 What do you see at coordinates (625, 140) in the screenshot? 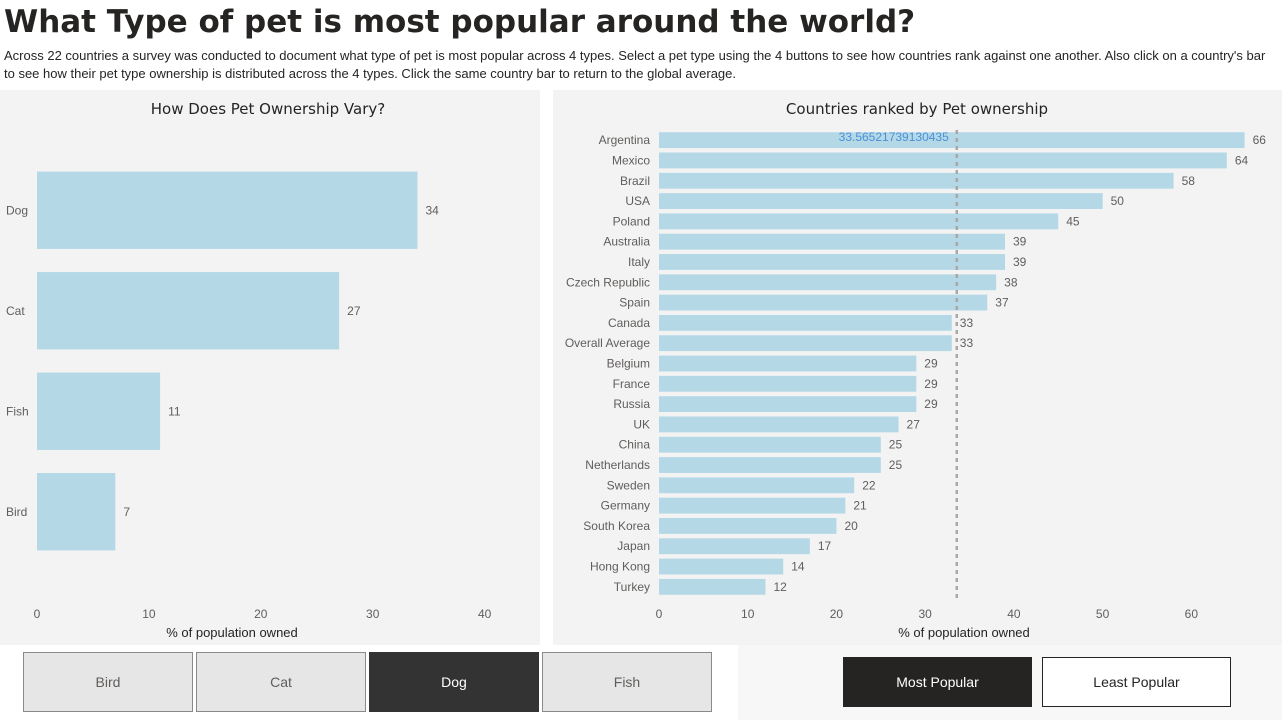
I see `category-label-argentina: Argentina` at bounding box center [625, 140].